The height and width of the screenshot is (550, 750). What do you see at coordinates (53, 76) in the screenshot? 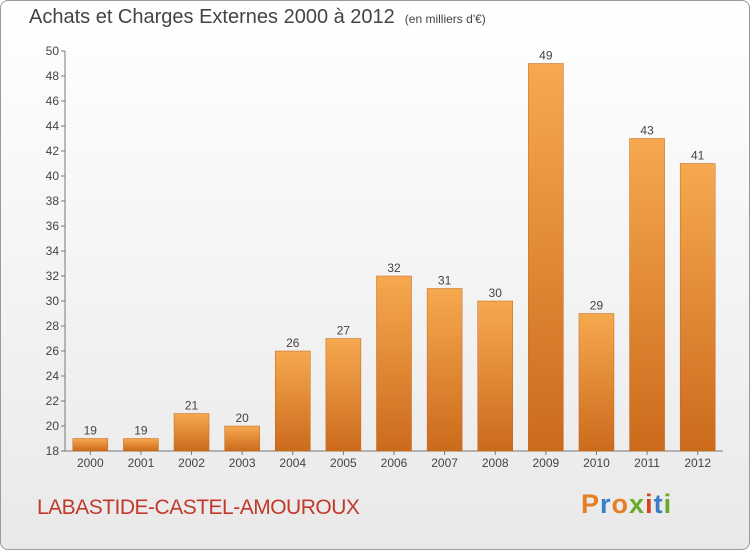
I see `y-tick-label: 48` at bounding box center [53, 76].